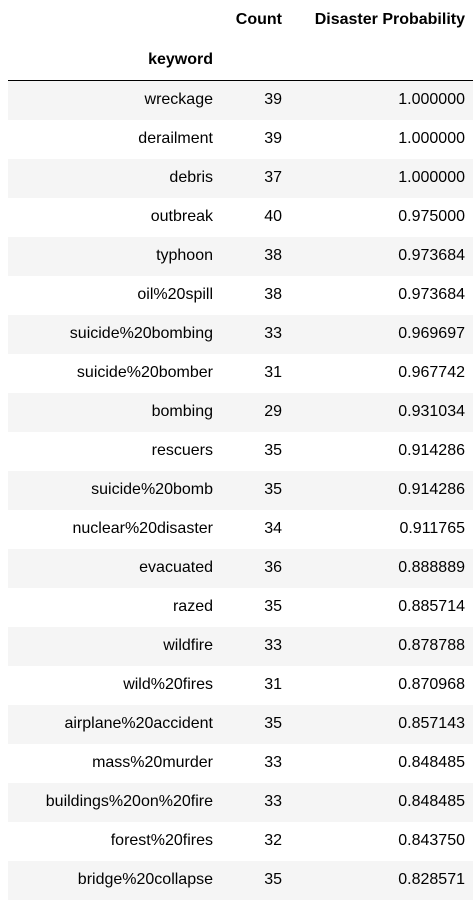  What do you see at coordinates (240, 139) in the screenshot?
I see `table-row: derailment 39 1.000000` at bounding box center [240, 139].